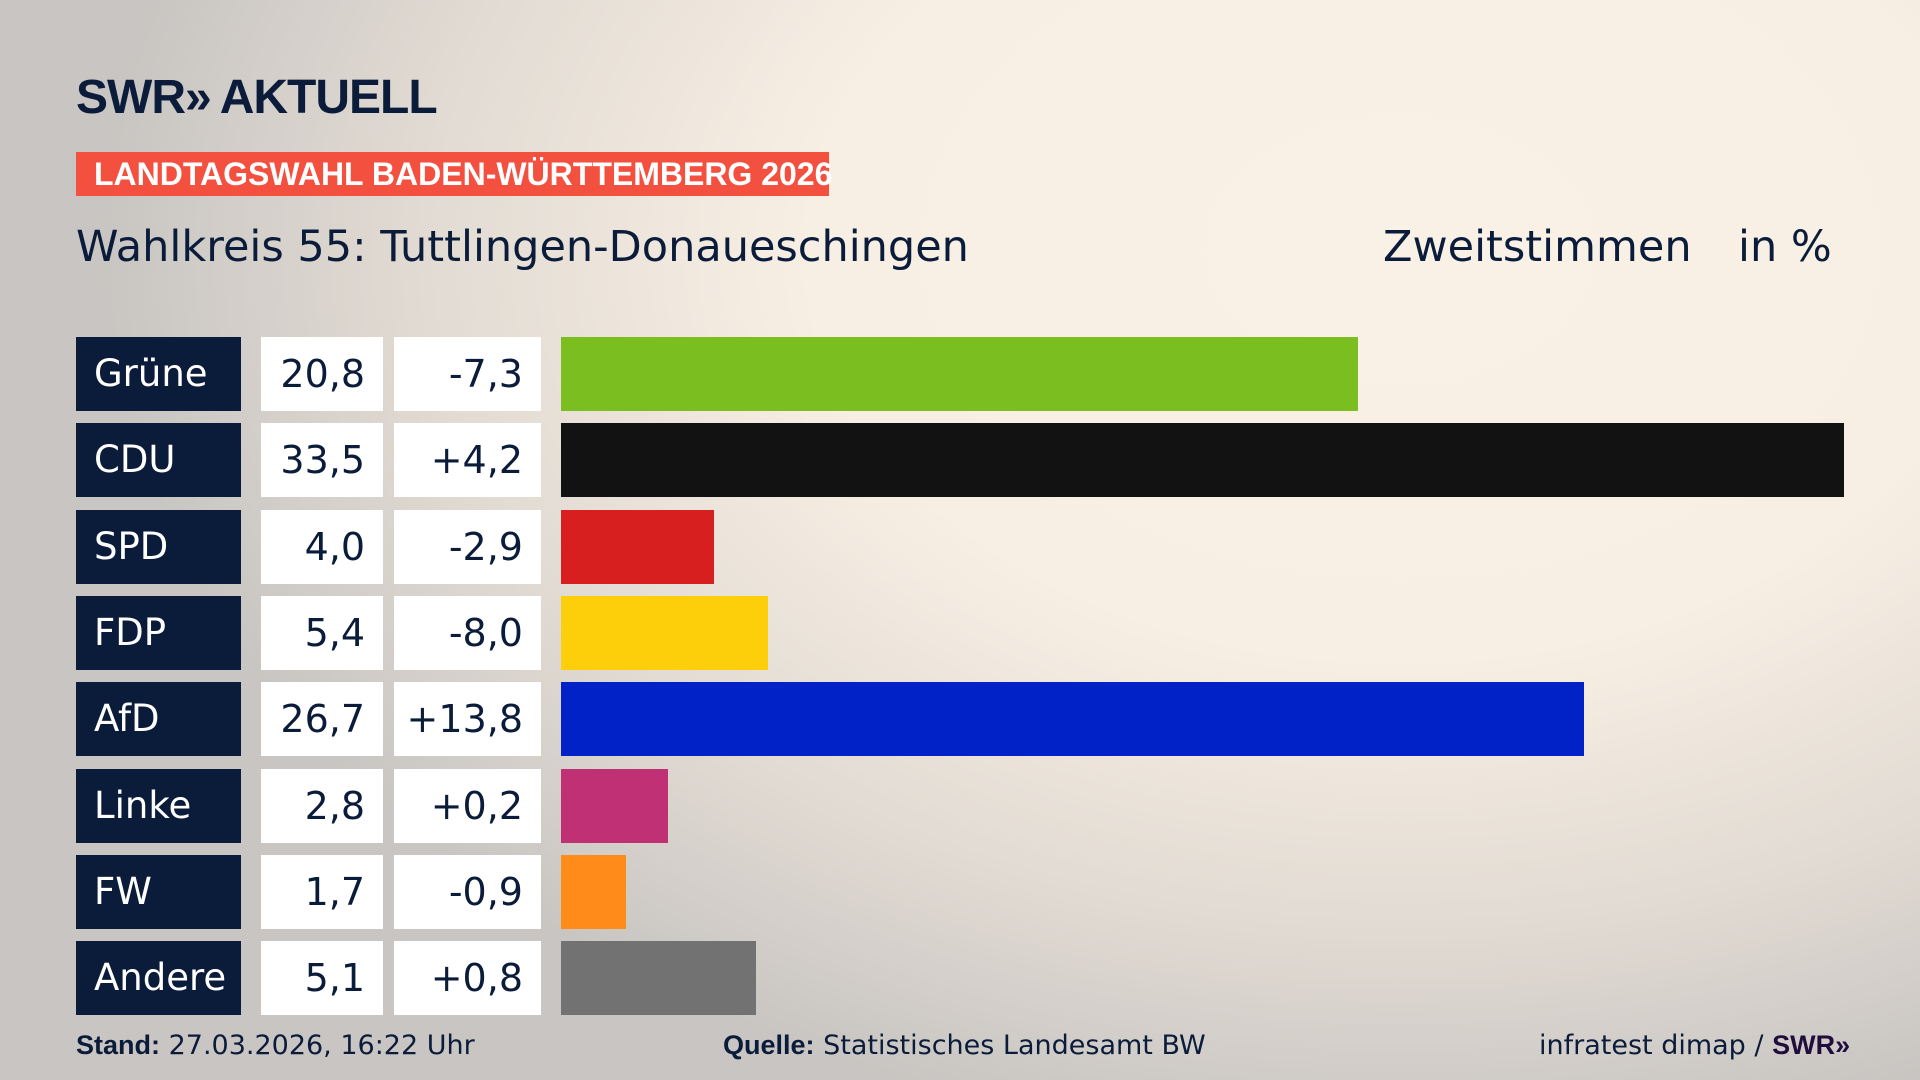 This screenshot has height=1080, width=1920. What do you see at coordinates (467, 719) in the screenshot?
I see `diff-label: +13,8` at bounding box center [467, 719].